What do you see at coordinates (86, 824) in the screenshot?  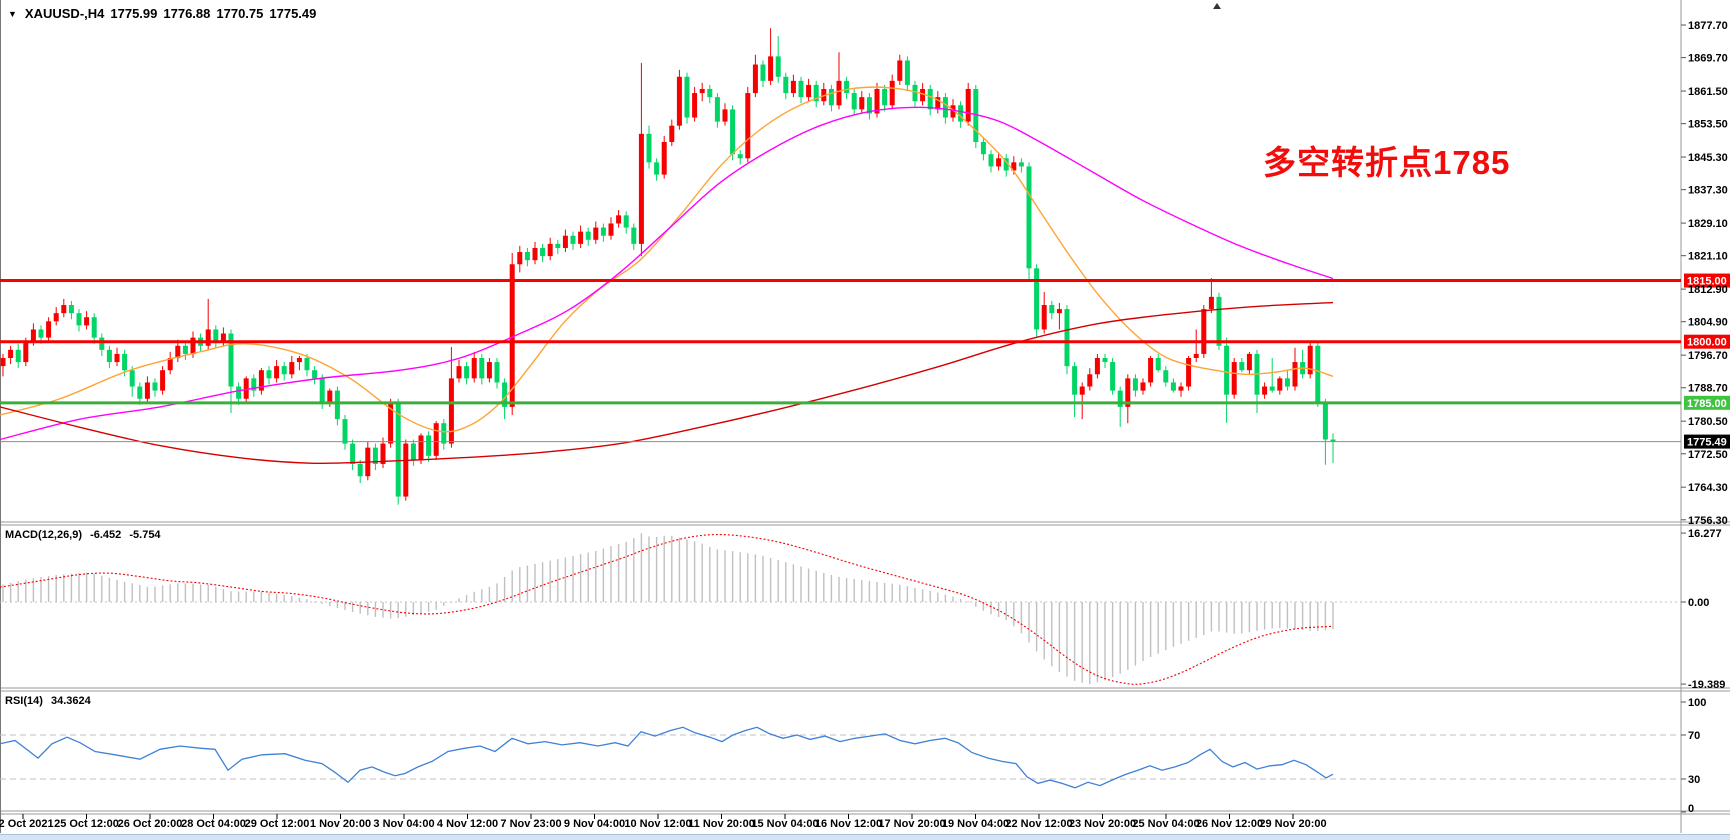 I see `time-axis-label: 25 Oct 12:00` at bounding box center [86, 824].